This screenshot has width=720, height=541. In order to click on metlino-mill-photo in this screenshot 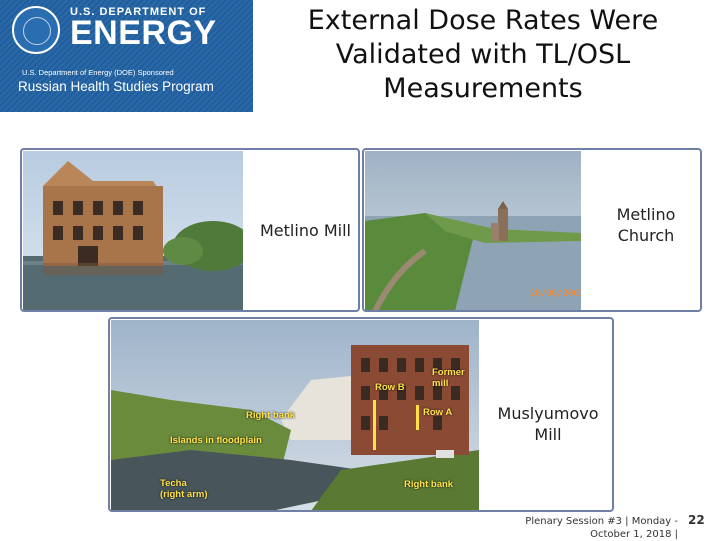, I will do `click(133, 230)`.